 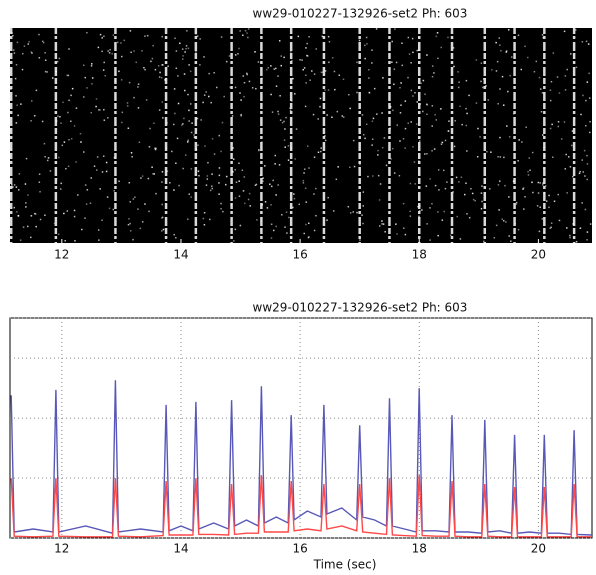 I want to click on x-axis-label: Time (sec), so click(x=345, y=565).